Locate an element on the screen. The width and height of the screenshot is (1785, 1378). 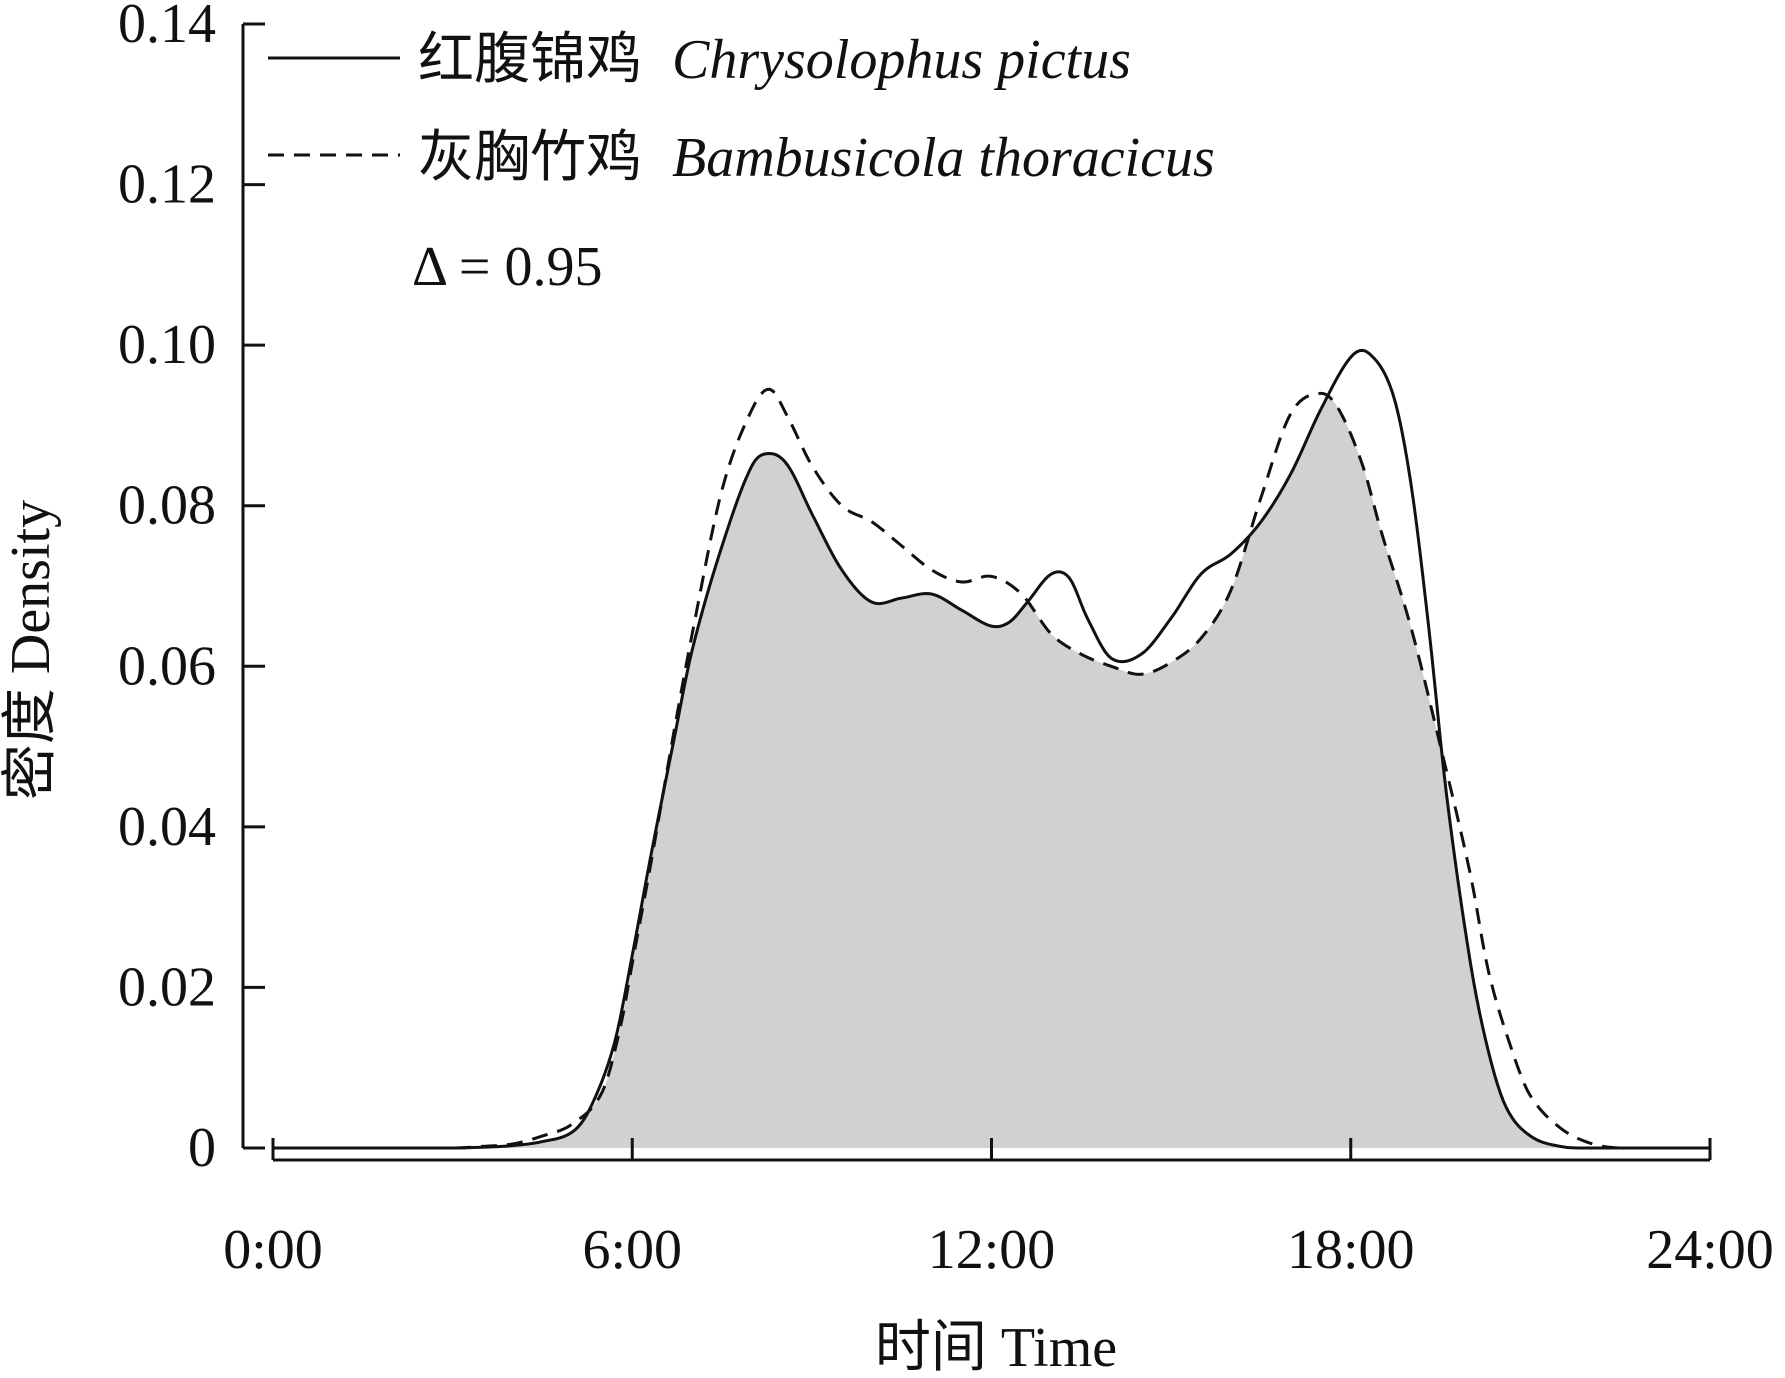
y-axis: 0 0.02 0.04 0.06 0.08 0.10 0.12 0.14 is located at coordinates (191, 589).